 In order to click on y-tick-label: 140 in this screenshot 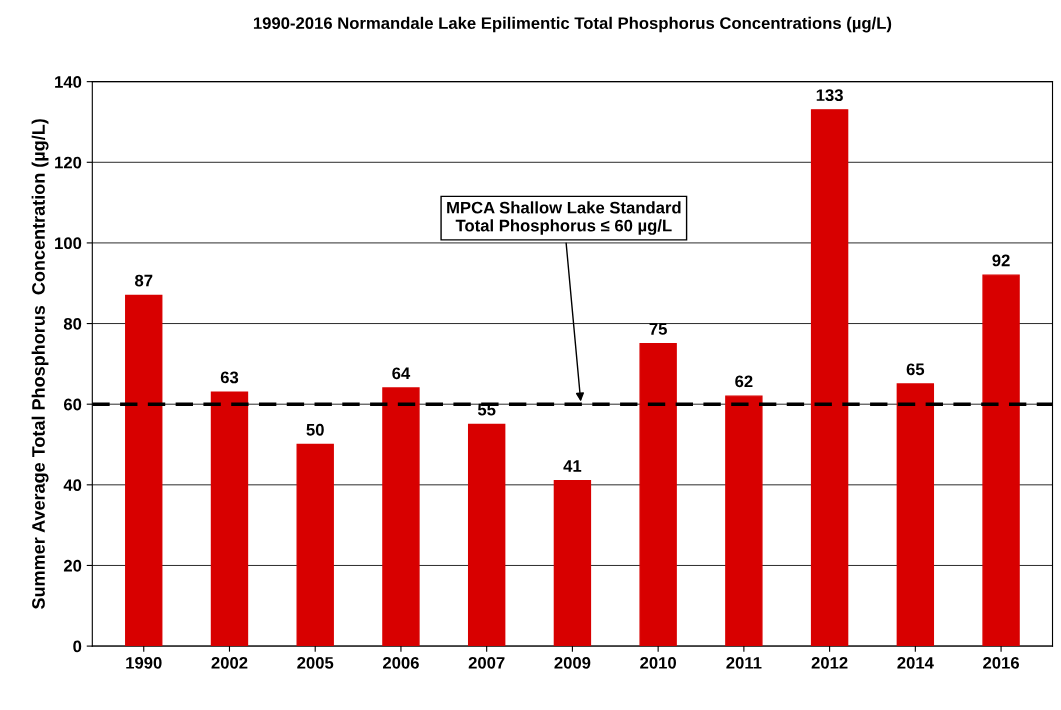, I will do `click(68, 82)`.